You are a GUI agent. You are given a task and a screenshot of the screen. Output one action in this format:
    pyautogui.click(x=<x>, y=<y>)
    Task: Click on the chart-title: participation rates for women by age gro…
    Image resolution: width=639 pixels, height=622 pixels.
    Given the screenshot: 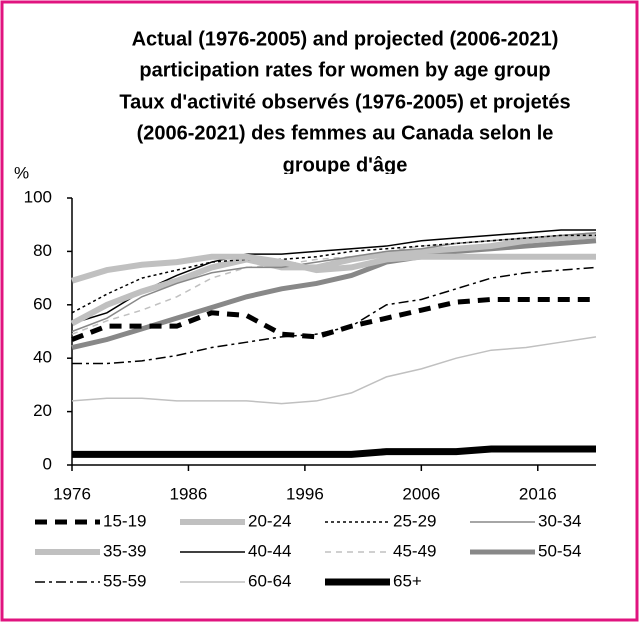 What is the action you would take?
    pyautogui.click(x=344, y=70)
    